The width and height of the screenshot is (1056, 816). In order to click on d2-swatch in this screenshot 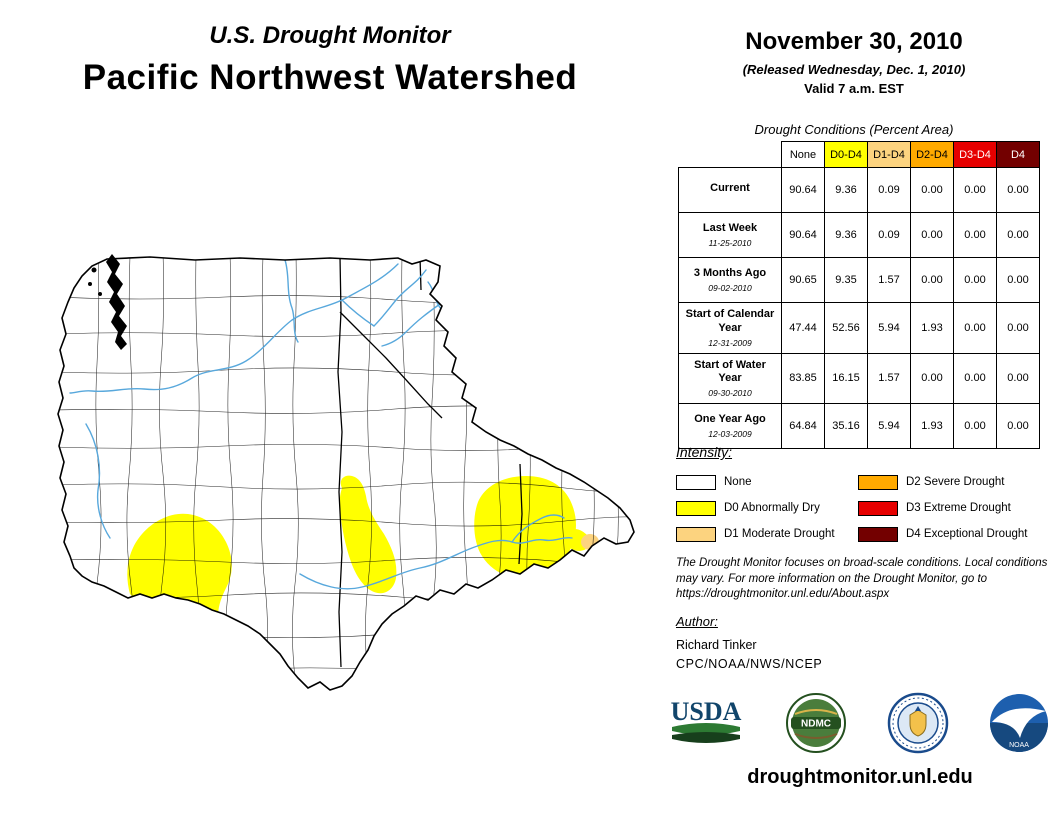, I will do `click(878, 482)`.